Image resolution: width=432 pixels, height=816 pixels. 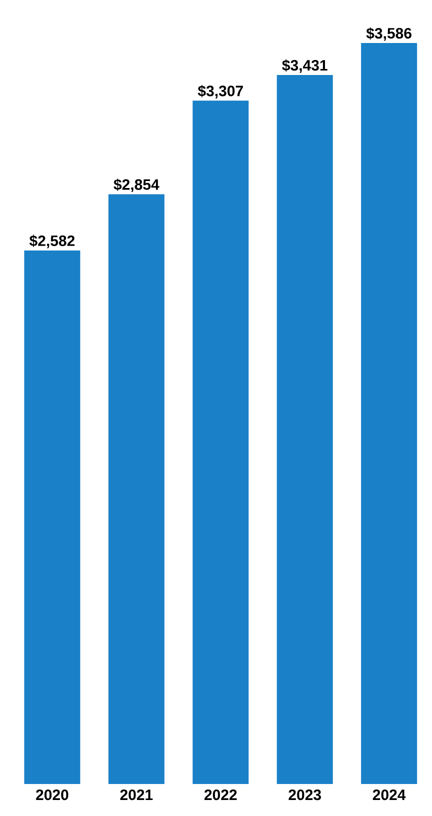 I want to click on x-tick-label: 2021, so click(x=136, y=795).